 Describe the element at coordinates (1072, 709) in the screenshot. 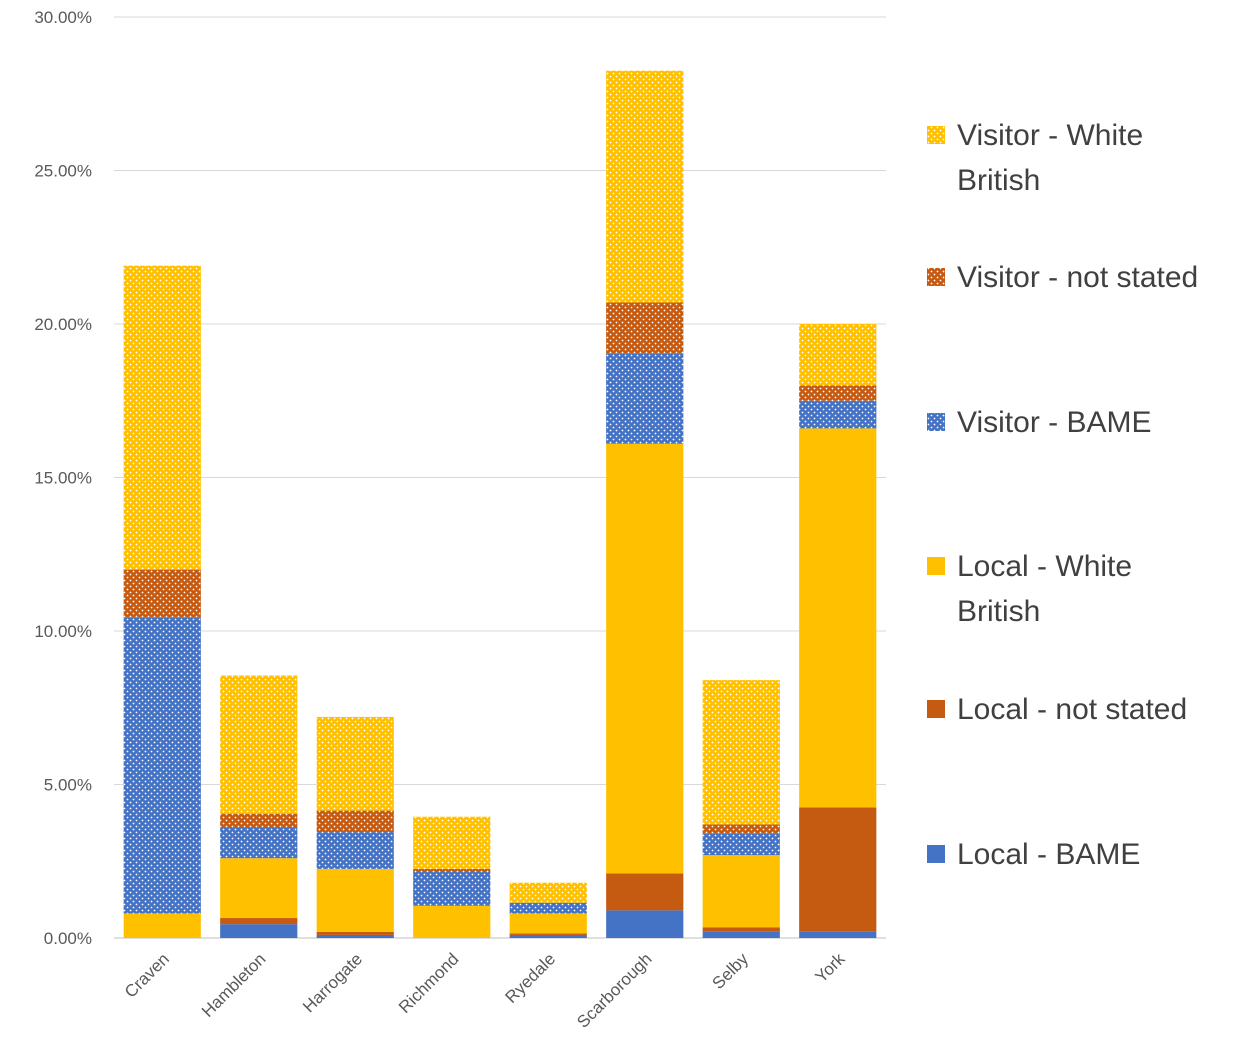

I see `legend-label: Local - not stated` at that location.